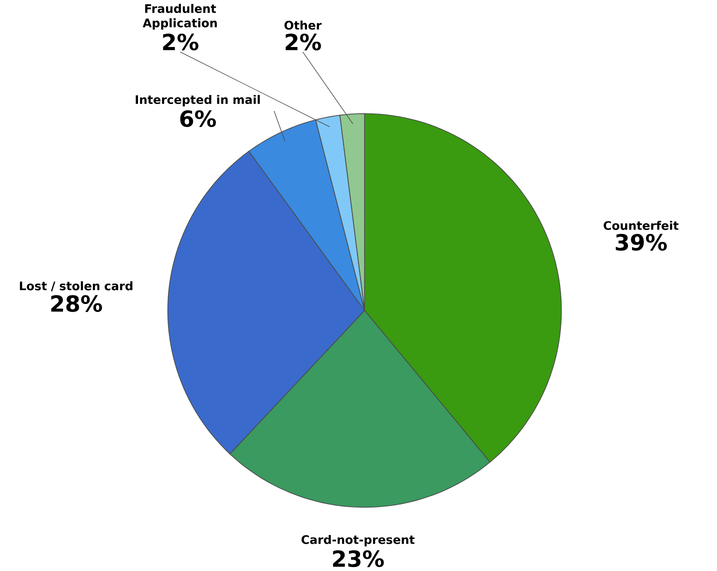 Image resolution: width=717 pixels, height=571 pixels. Describe the element at coordinates (76, 303) in the screenshot. I see `data-label: 28%` at that location.